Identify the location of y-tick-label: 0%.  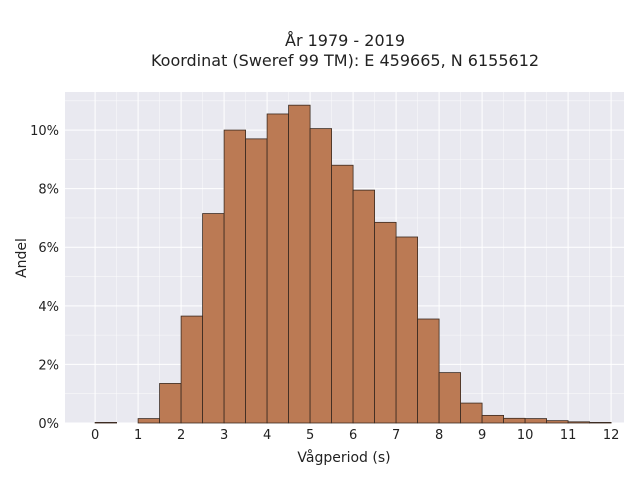
(48, 424).